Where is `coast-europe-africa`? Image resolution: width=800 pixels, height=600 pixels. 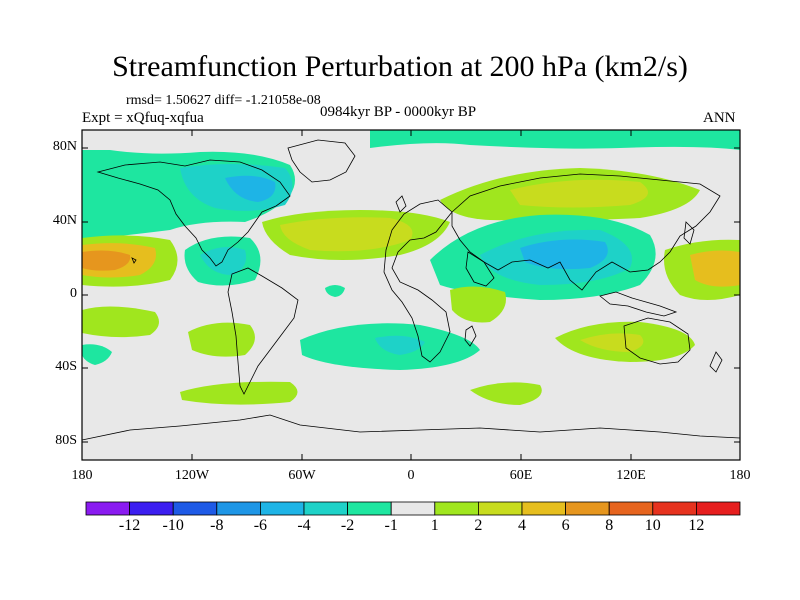 coast-europe-africa is located at coordinates (418, 281).